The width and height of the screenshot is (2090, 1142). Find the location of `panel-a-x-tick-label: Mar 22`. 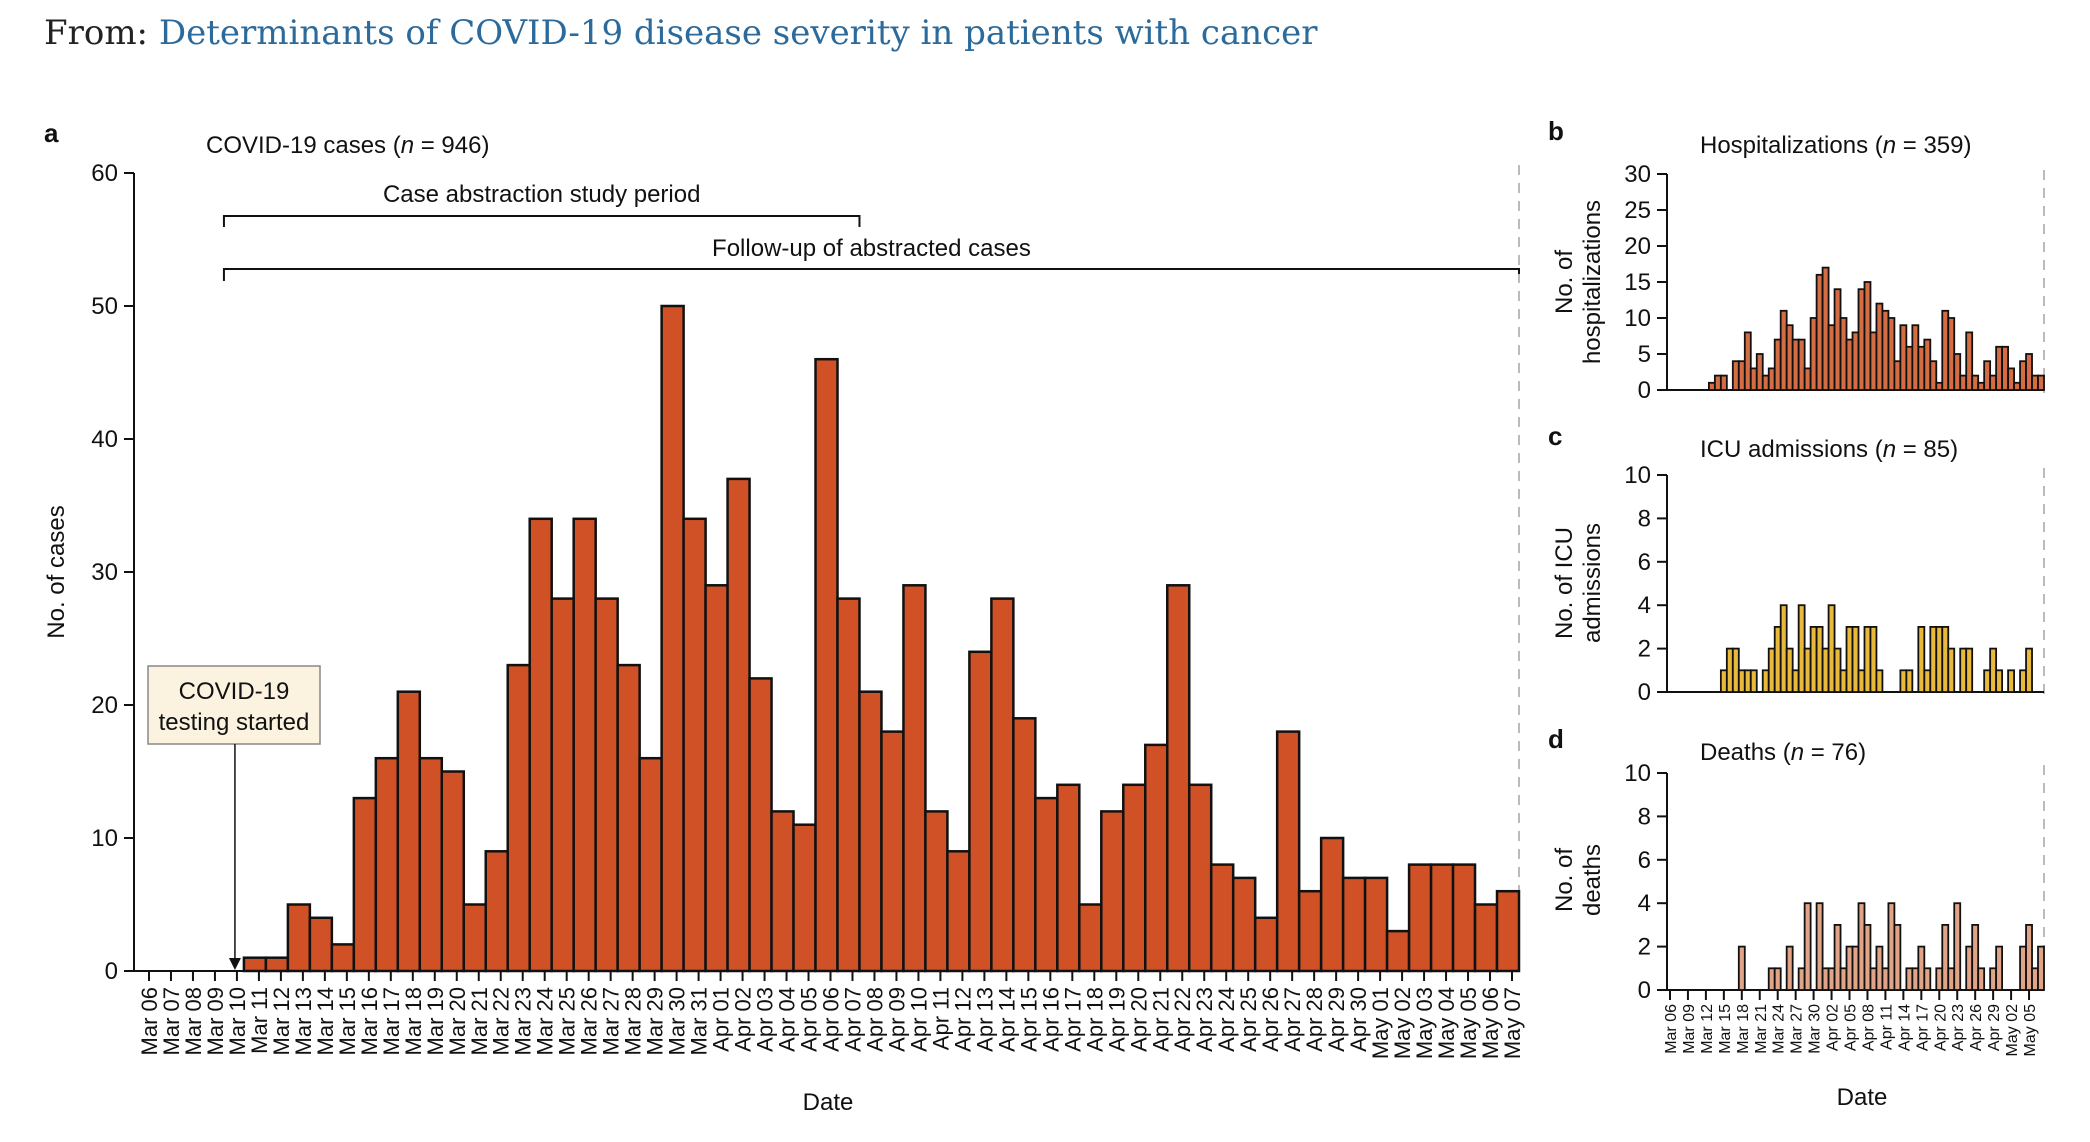

panel-a-x-tick-label: Mar 22 is located at coordinates (501, 1021).